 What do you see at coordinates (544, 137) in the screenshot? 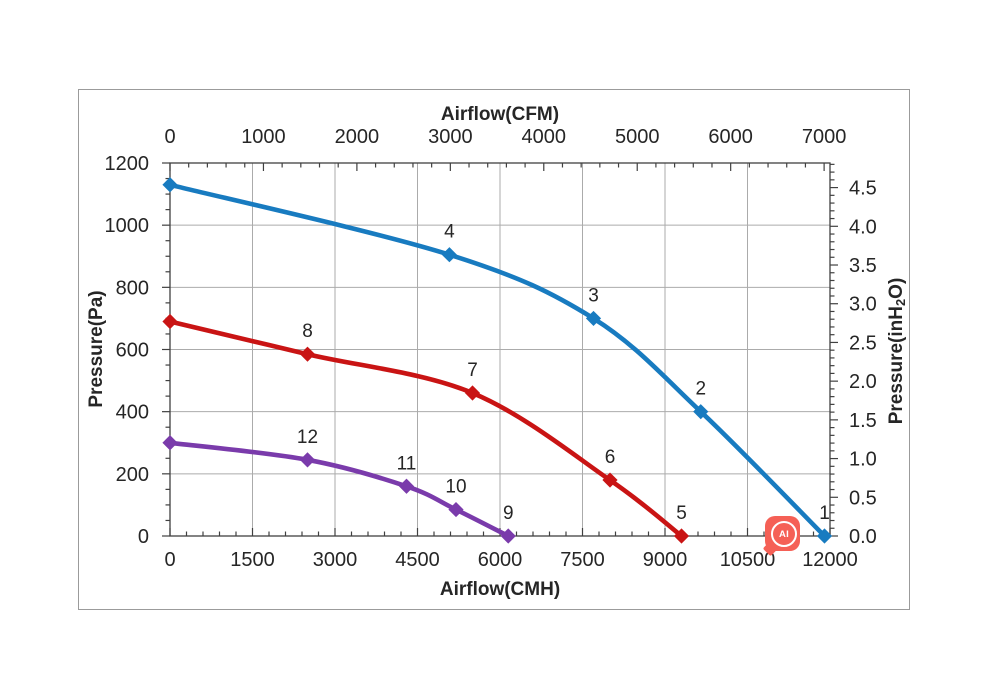
I see `top-tick-label: 4000` at bounding box center [544, 137].